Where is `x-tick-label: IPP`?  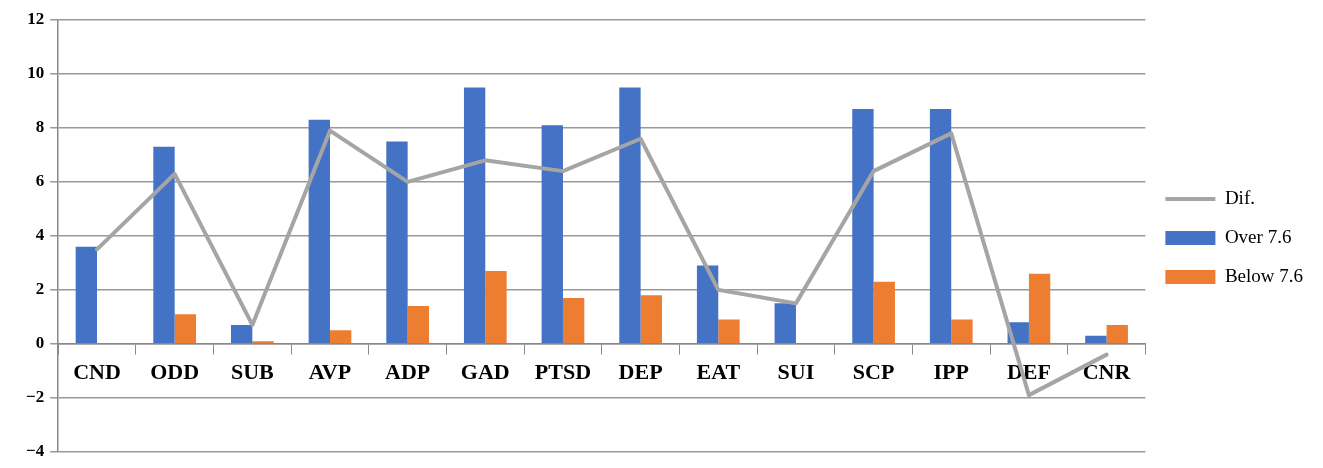 x-tick-label: IPP is located at coordinates (951, 371).